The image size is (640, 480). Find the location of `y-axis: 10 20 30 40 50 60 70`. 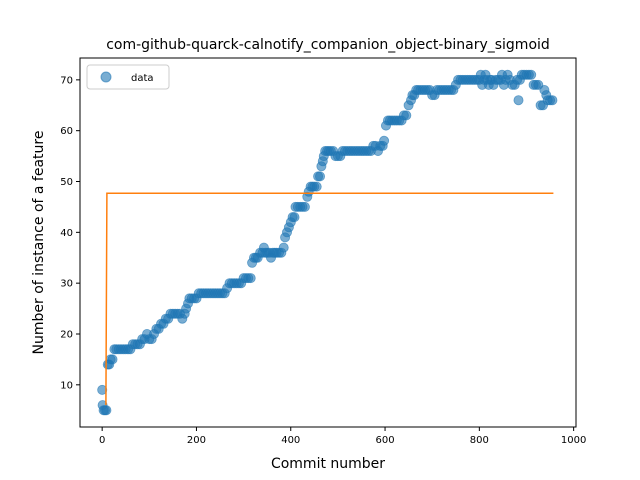

y-axis: 10 20 30 40 50 60 70 is located at coordinates (70, 233).